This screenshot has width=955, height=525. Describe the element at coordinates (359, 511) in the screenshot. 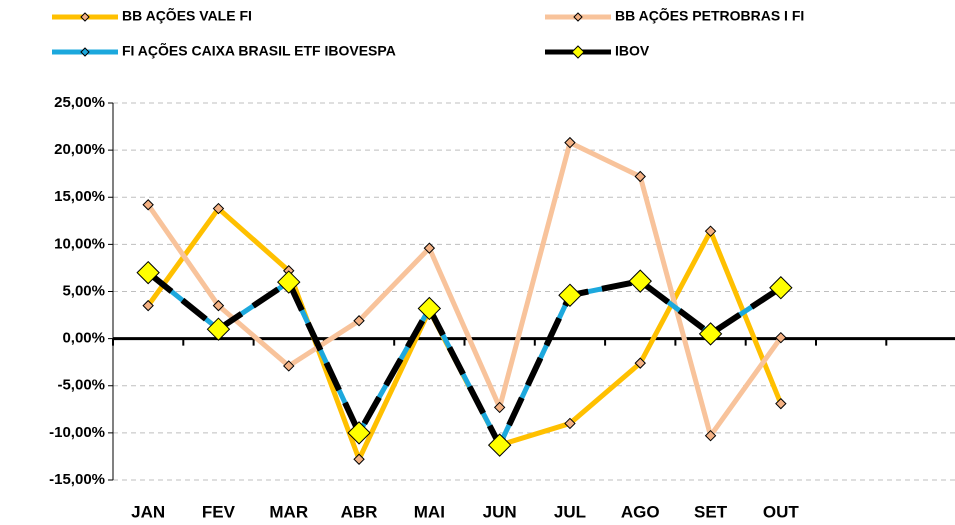

I see `x-tick-label: ABR` at that location.